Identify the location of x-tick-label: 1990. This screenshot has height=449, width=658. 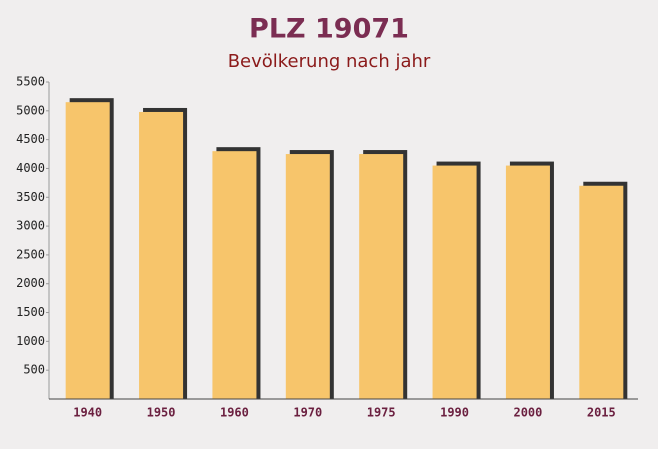
(454, 413).